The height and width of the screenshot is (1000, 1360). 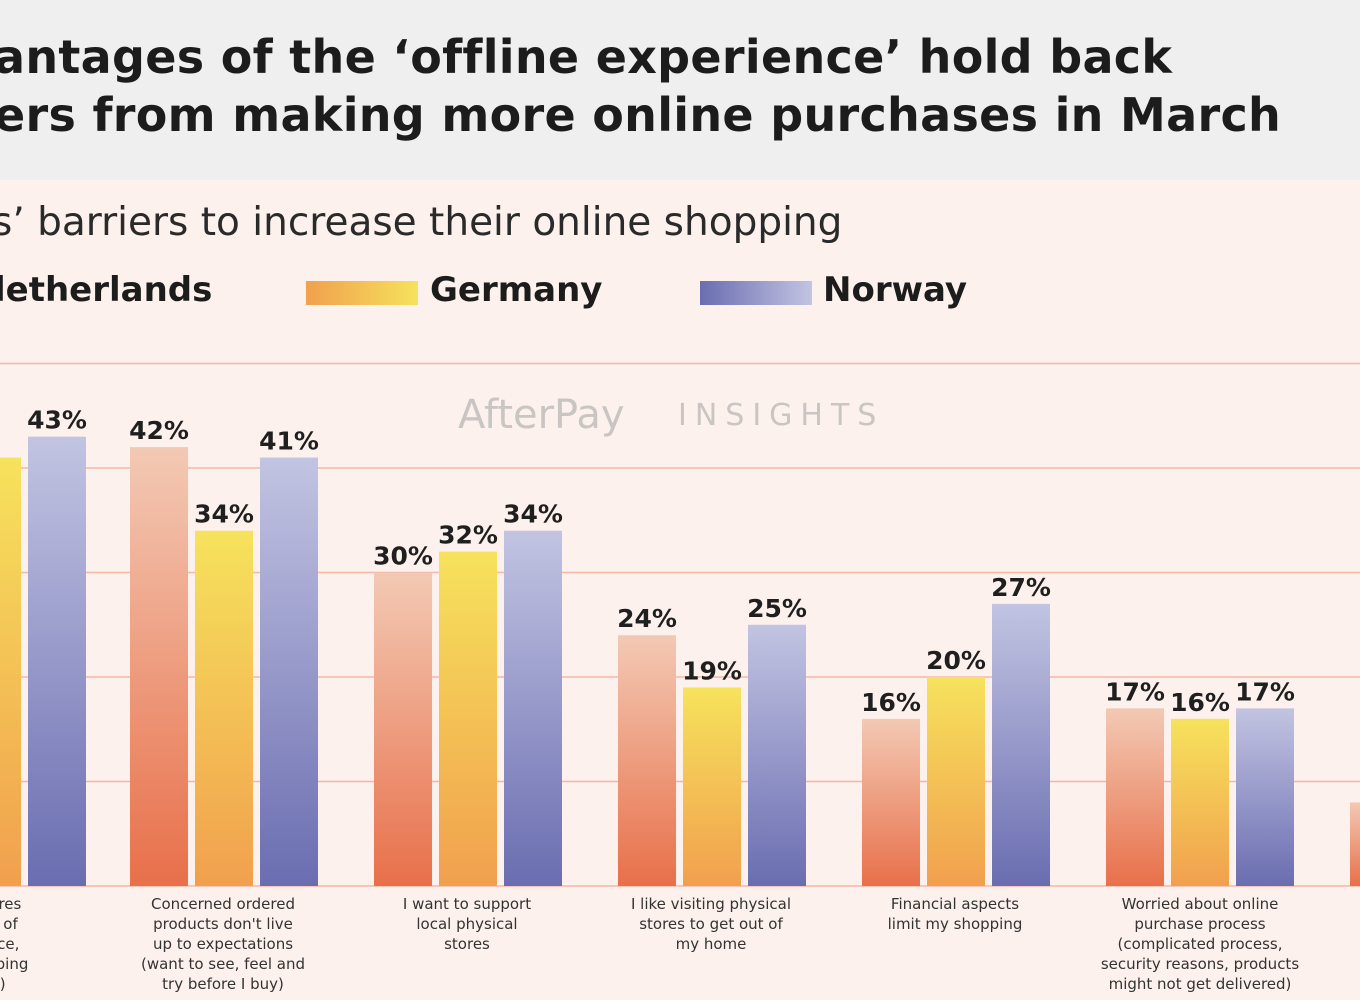 I want to click on category-label-2: I want to support local physical stores, so click(x=467, y=924).